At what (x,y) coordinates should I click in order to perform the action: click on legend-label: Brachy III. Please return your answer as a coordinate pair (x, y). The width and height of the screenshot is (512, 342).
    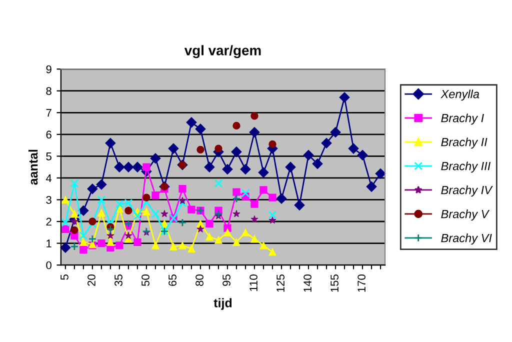
    Looking at the image, I should click on (466, 167).